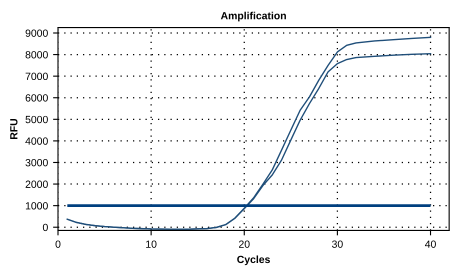  I want to click on y-tick-label: 9000, so click(37, 33).